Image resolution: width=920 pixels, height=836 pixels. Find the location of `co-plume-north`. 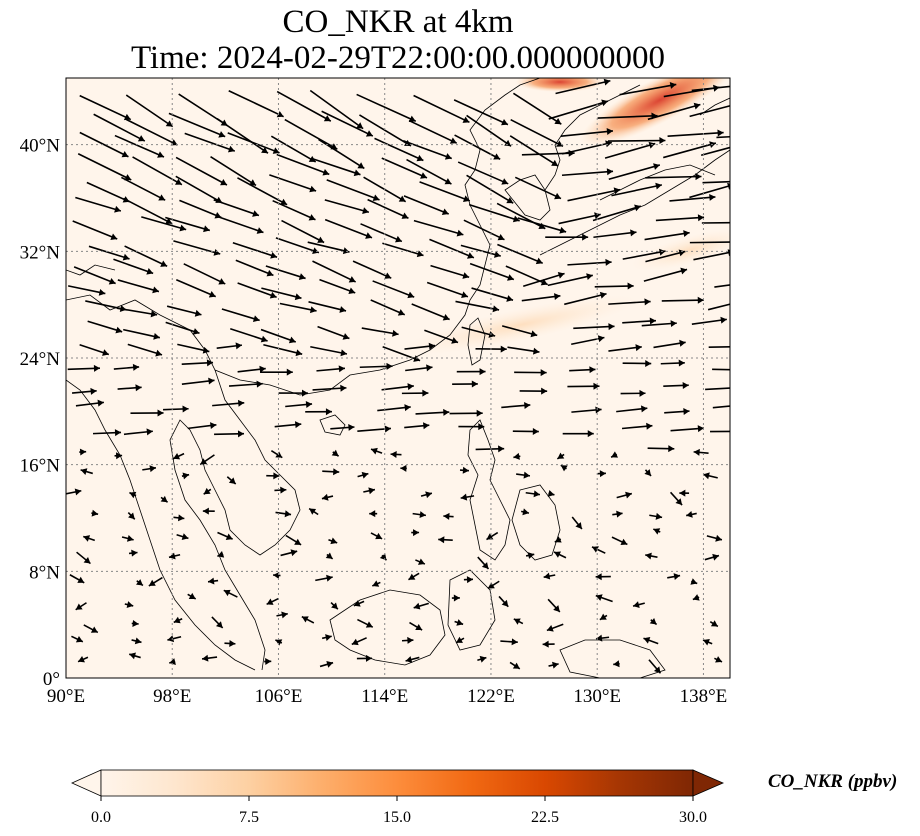

co-plume-north is located at coordinates (560, 85).